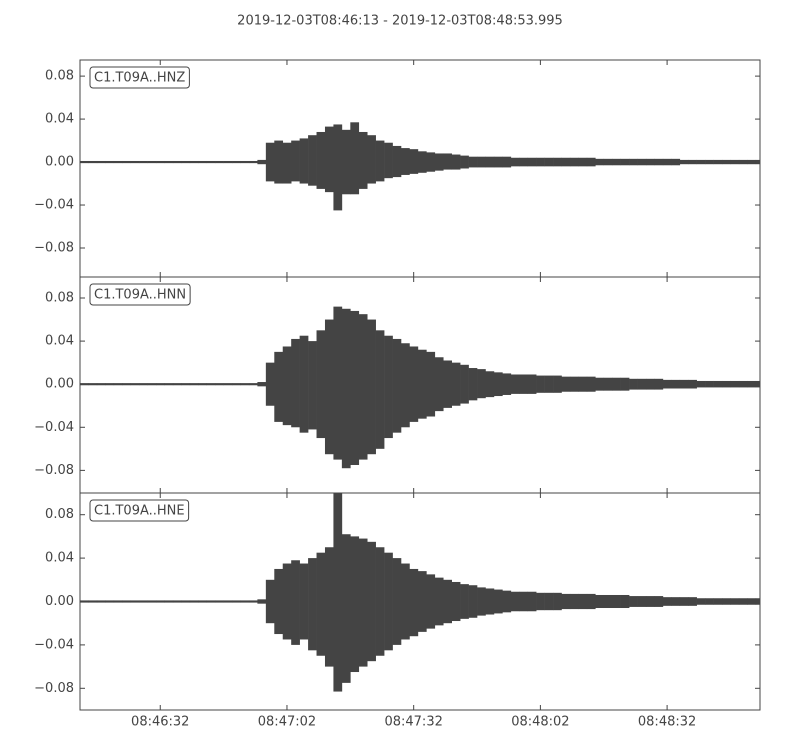  What do you see at coordinates (54, 247) in the screenshot?
I see `y-tick-label: −0.08` at bounding box center [54, 247].